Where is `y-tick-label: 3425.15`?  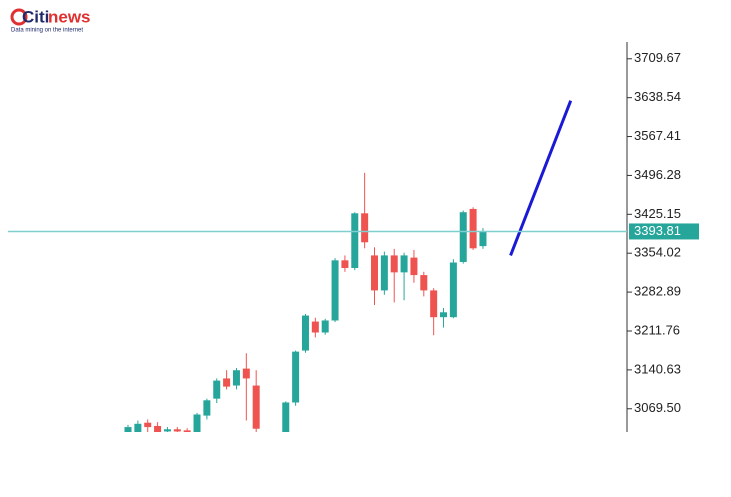
y-tick-label: 3425.15 is located at coordinates (657, 213).